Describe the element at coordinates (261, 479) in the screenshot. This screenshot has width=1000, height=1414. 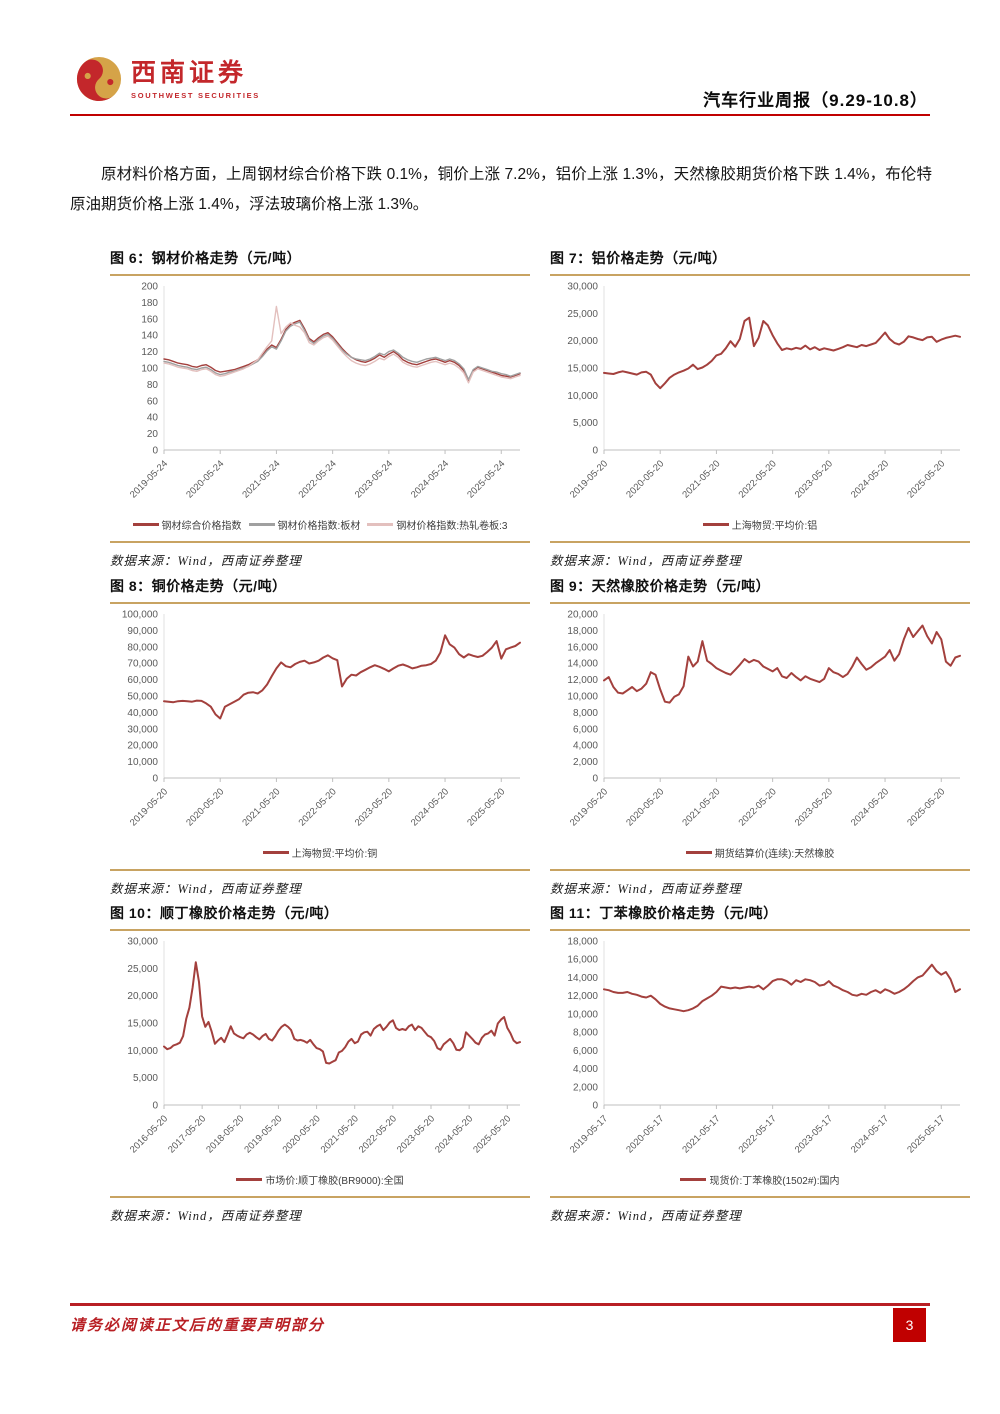
I see `svg-text: 2021-05-24` at that location.